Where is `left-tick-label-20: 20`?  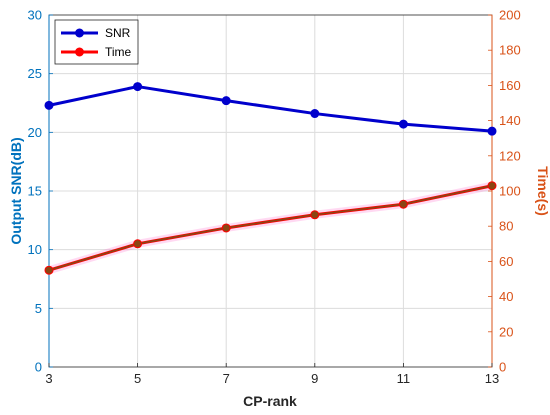
left-tick-label-20: 20 is located at coordinates (35, 132).